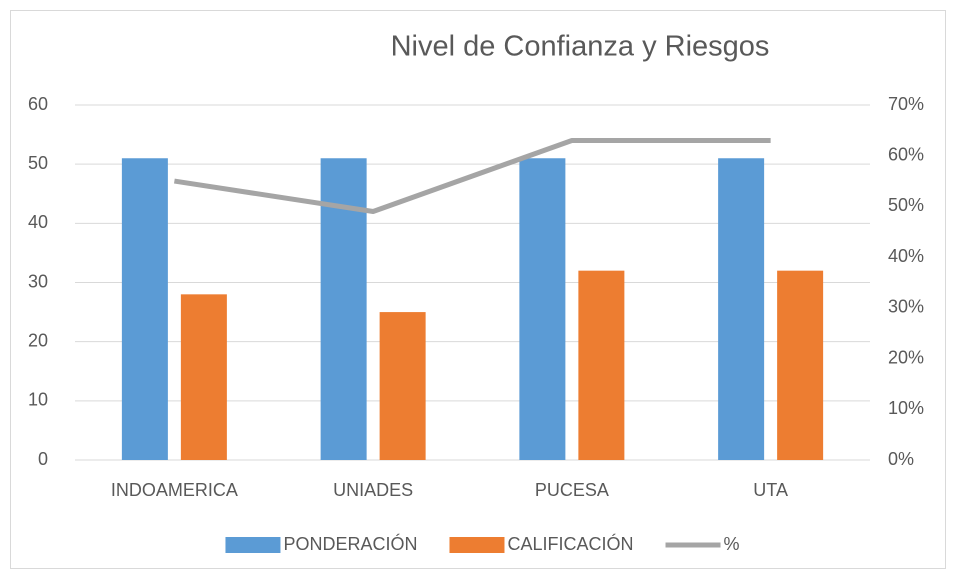 This screenshot has width=956, height=579. Describe the element at coordinates (38, 222) in the screenshot. I see `y-tick-label: 40` at that location.